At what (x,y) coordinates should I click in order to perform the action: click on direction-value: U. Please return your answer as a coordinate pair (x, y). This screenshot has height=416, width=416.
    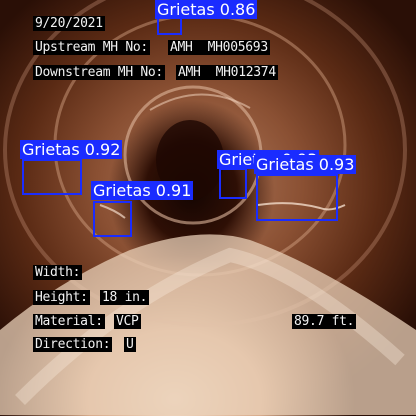
    Looking at the image, I should click on (130, 344).